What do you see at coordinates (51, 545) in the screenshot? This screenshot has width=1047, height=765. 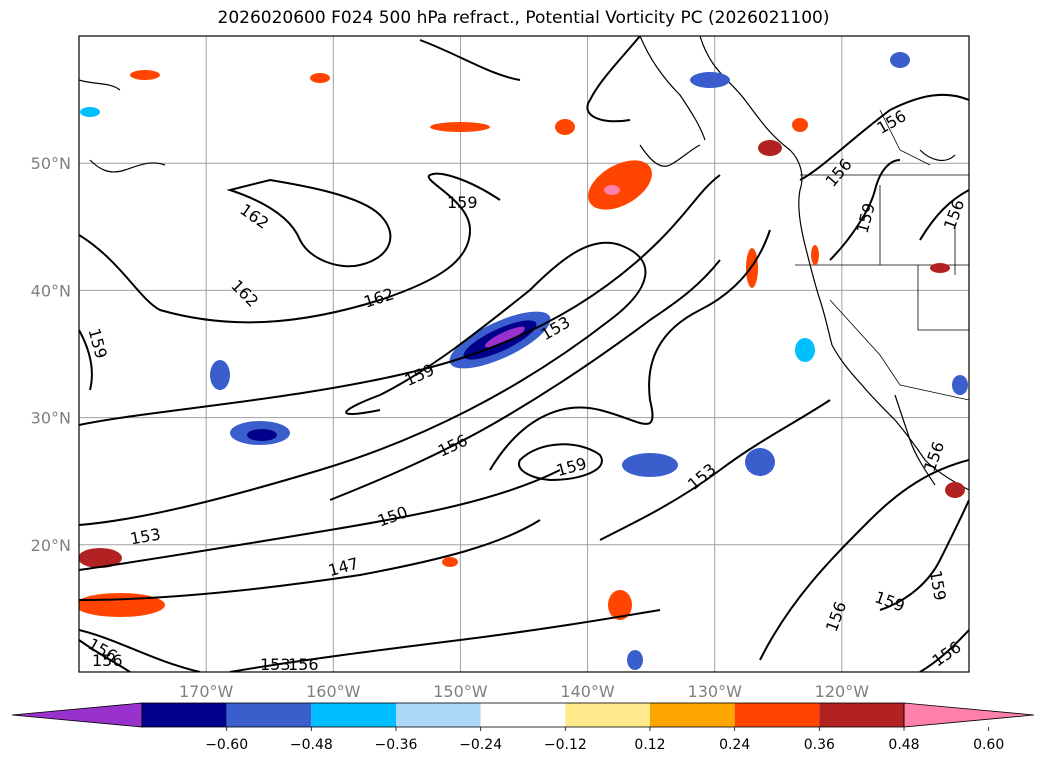 I see `lat-label: 20°N` at bounding box center [51, 545].